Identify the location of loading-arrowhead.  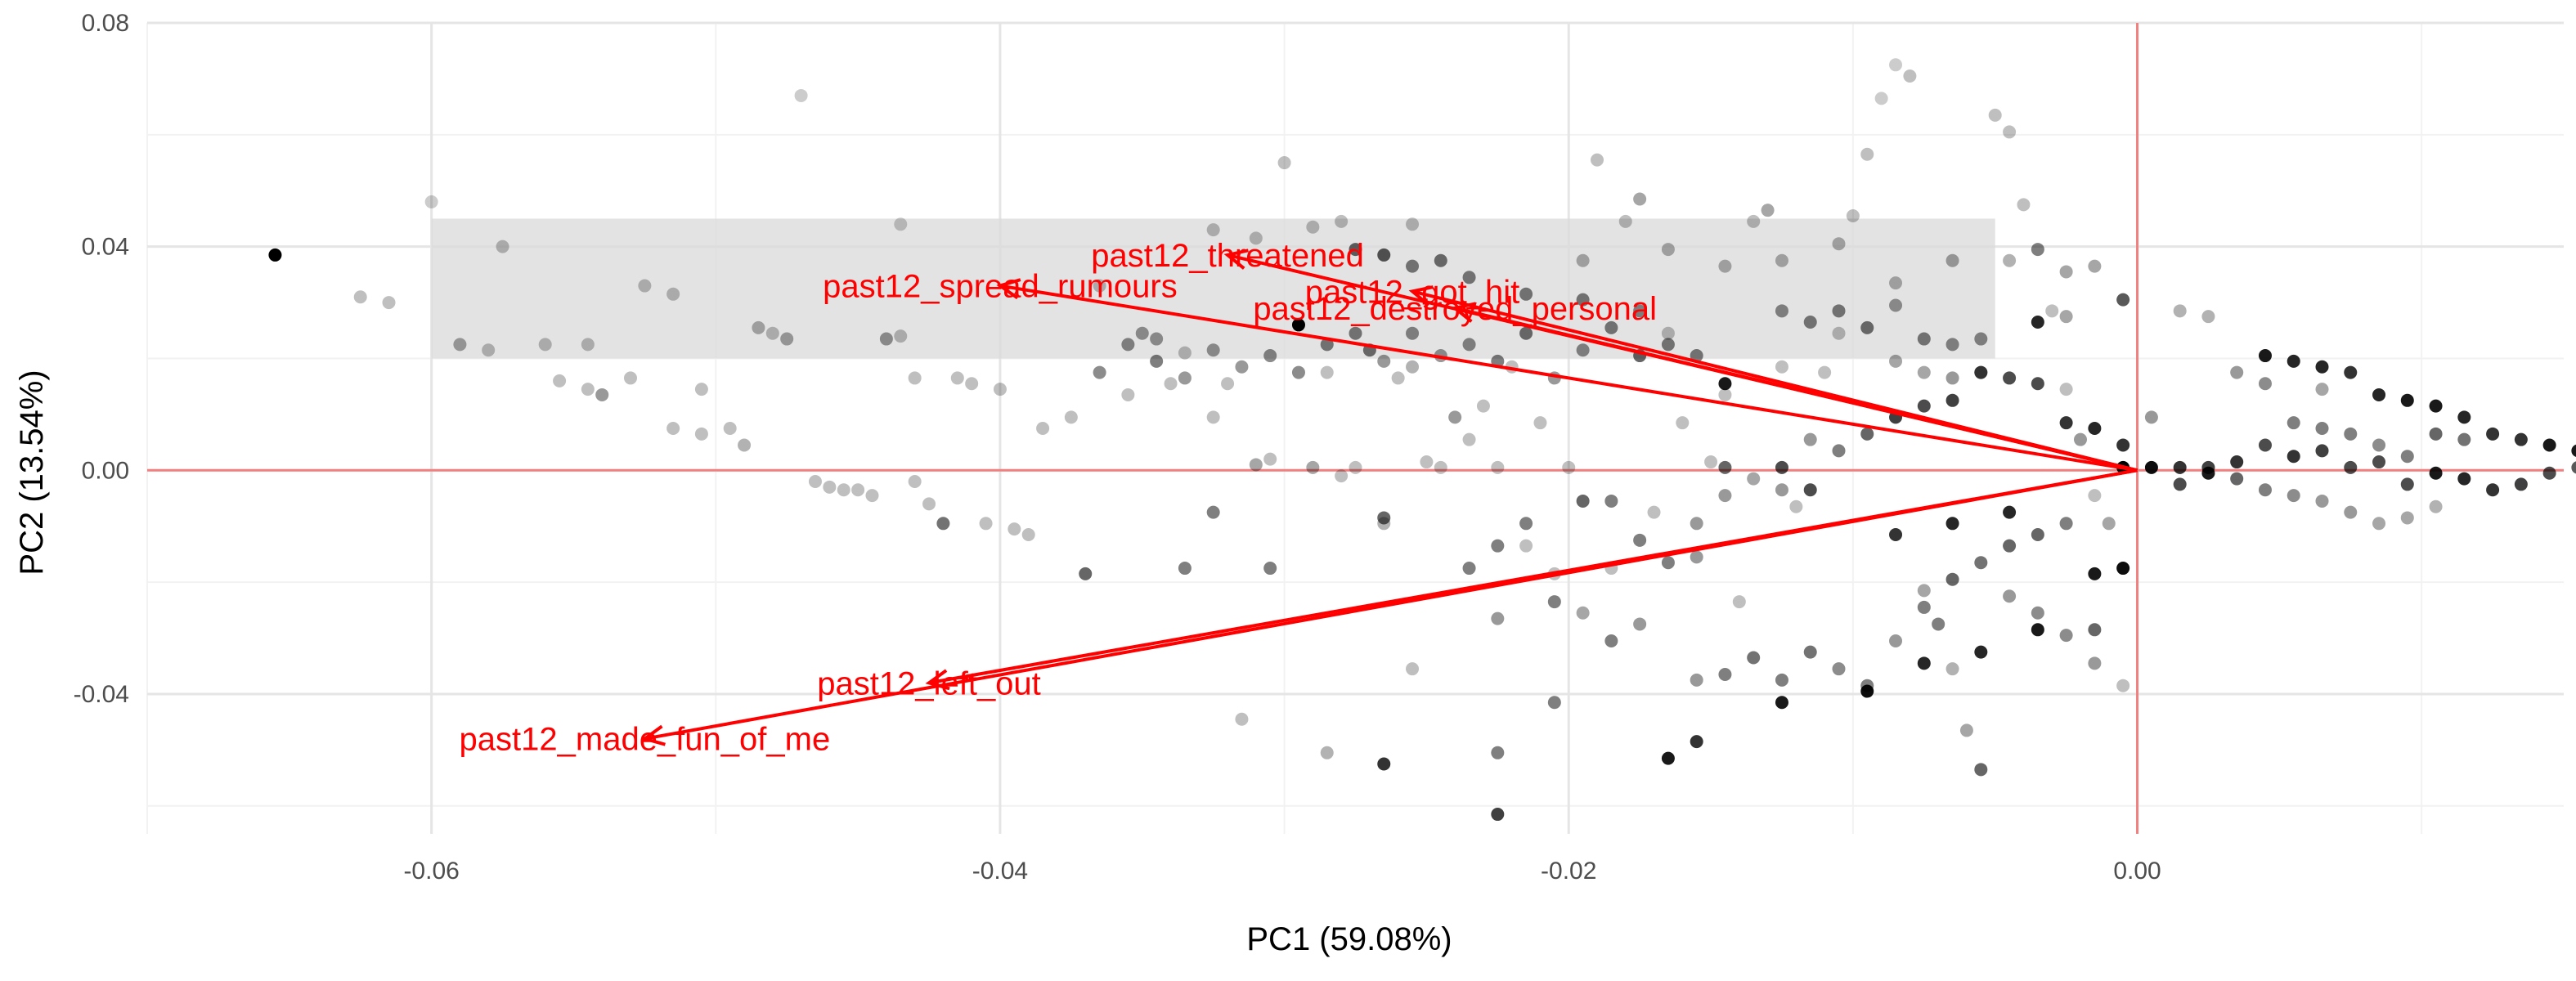
(1463, 312).